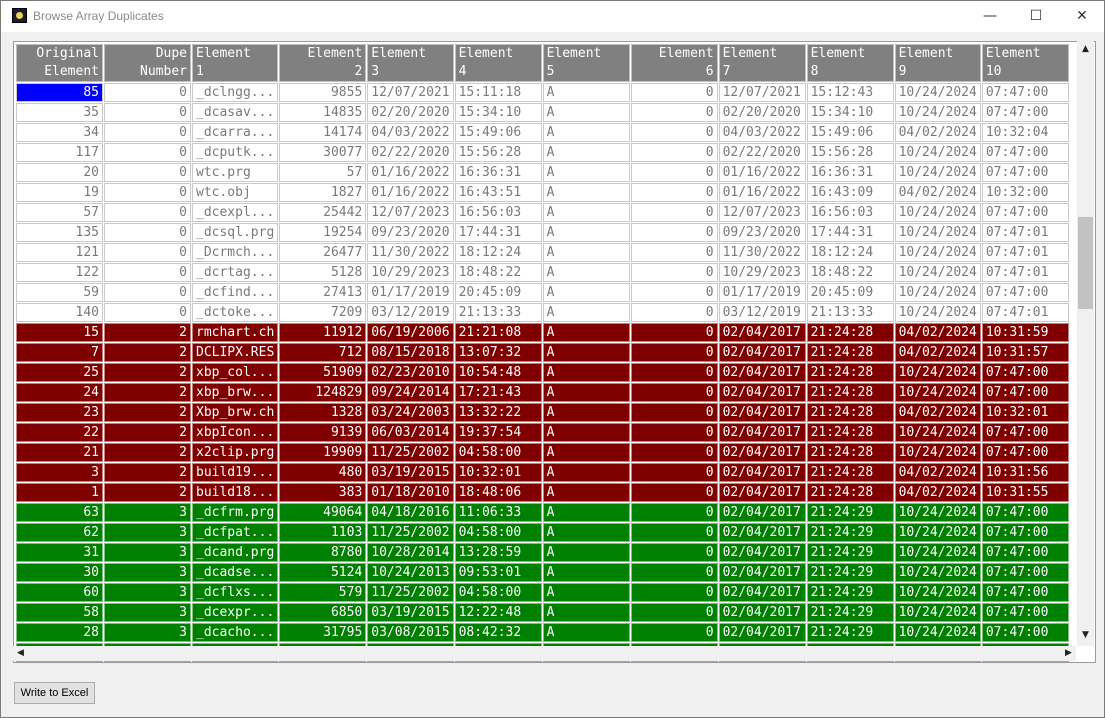 This screenshot has height=718, width=1105. What do you see at coordinates (498, 192) in the screenshot?
I see `table-cell: 16:43:51` at bounding box center [498, 192].